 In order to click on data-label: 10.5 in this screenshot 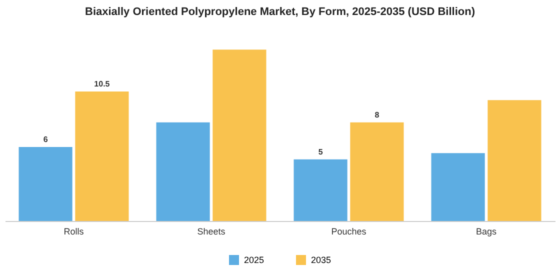, I will do `click(102, 84)`.